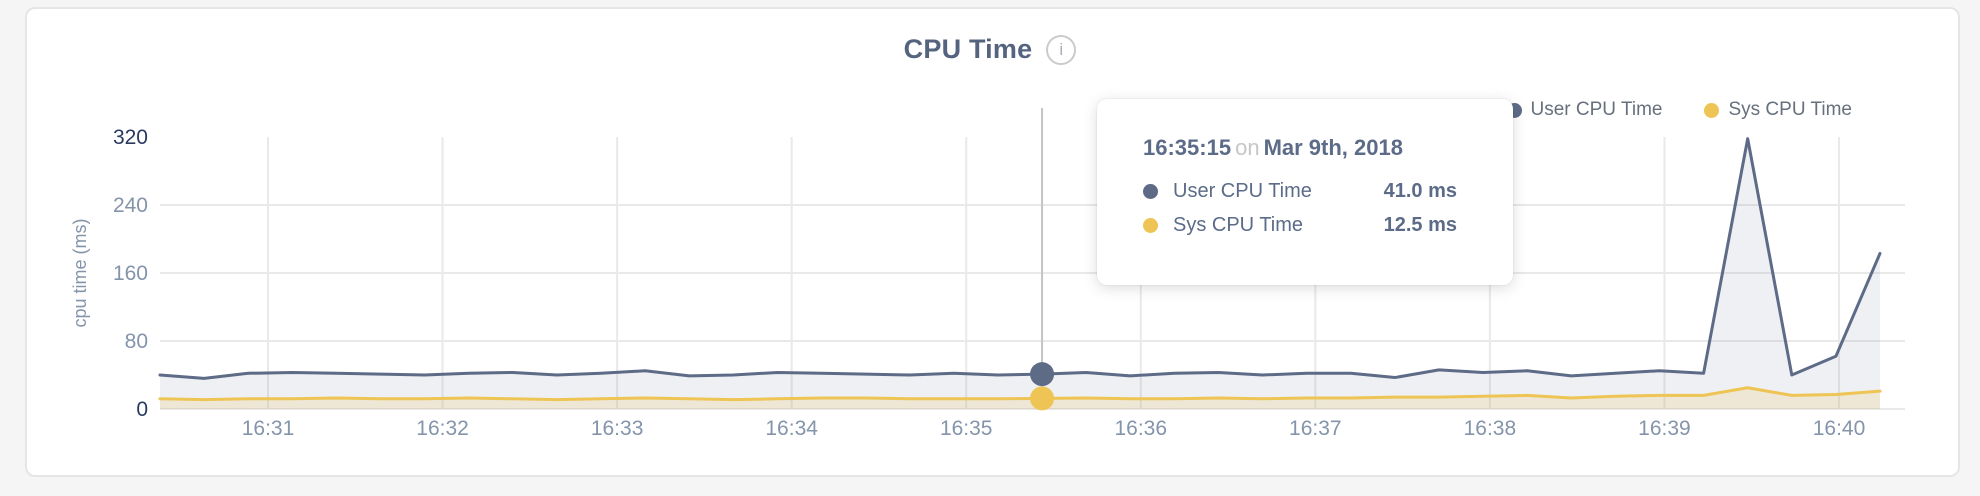  Describe the element at coordinates (1790, 109) in the screenshot. I see `legend-label: Sys CPU Time` at that location.